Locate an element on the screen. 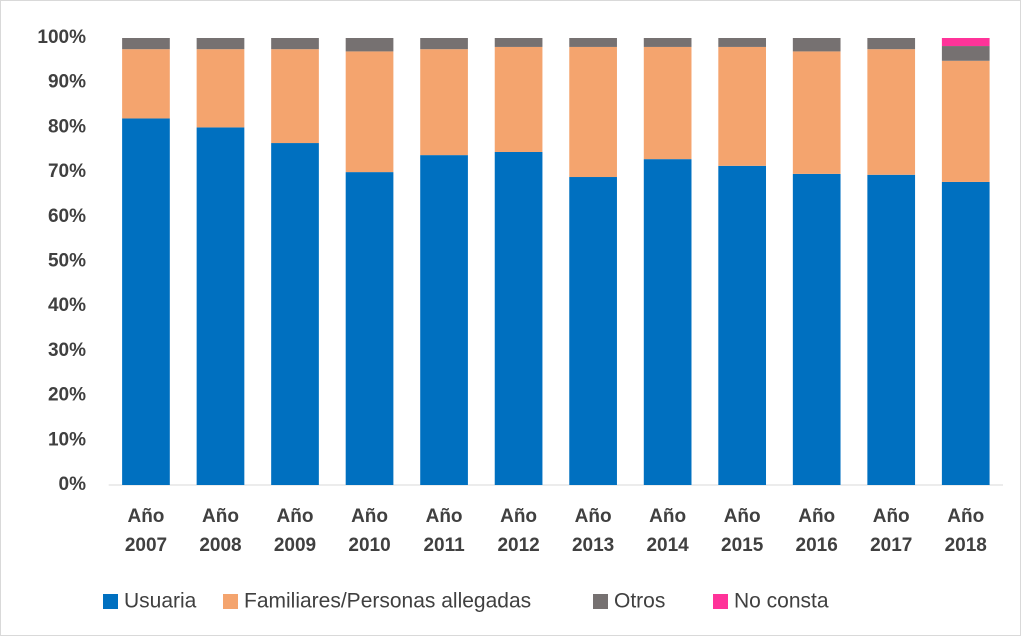  x-tick-label: Año 2017 is located at coordinates (891, 531).